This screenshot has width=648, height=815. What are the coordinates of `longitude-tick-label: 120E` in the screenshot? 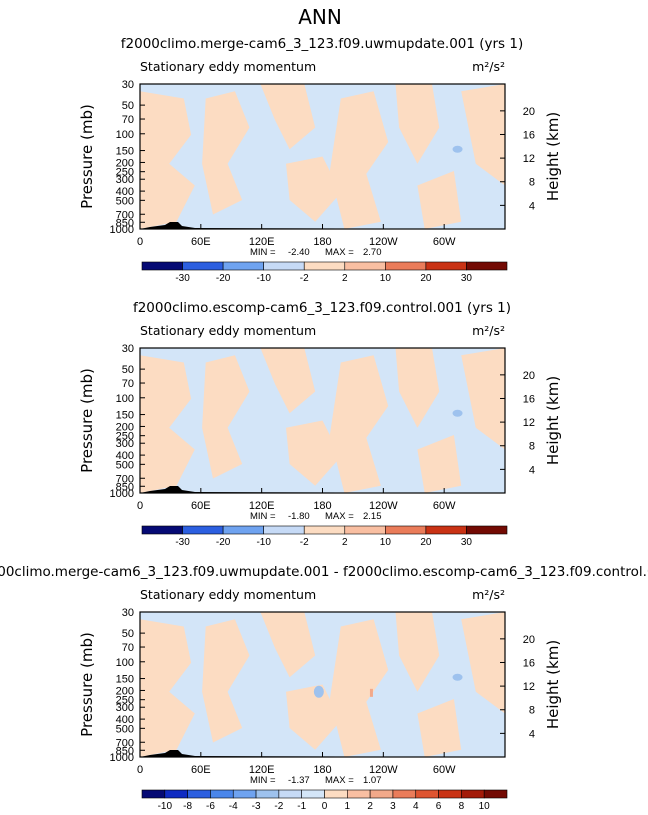 It's located at (262, 506).